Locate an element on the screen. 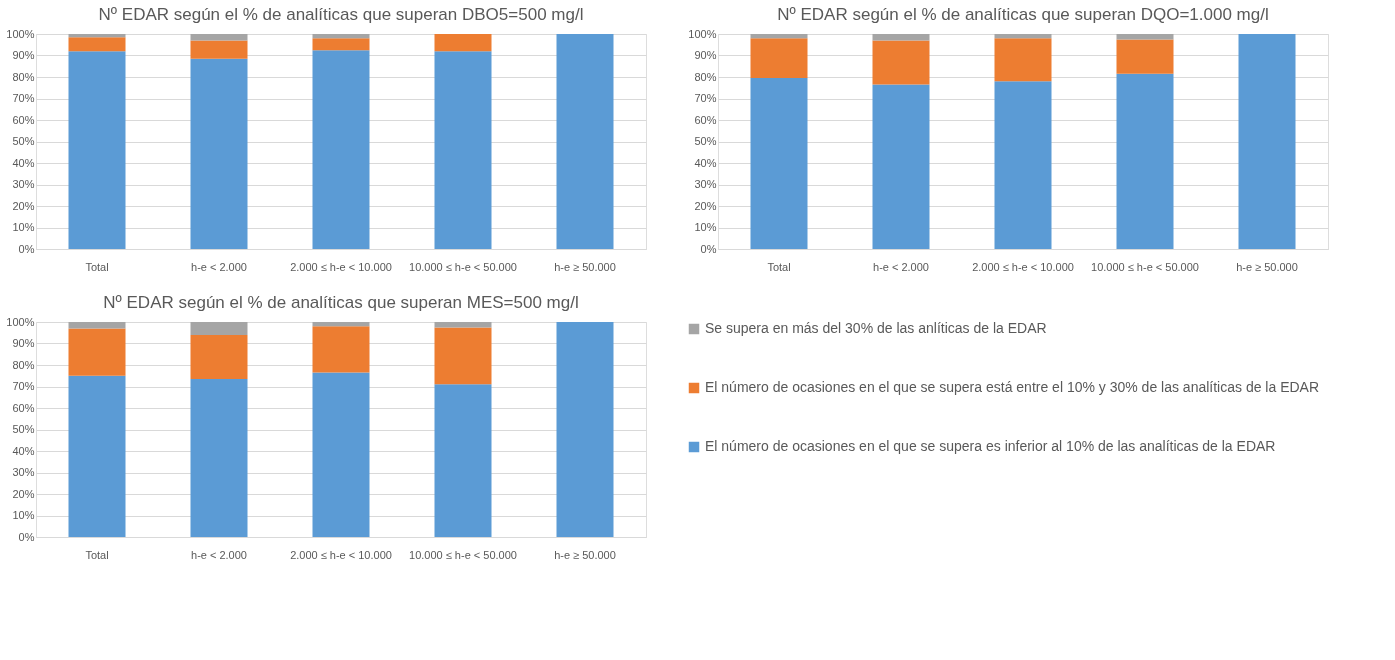 The image size is (1395, 660). legend-label: El número de ocasiones en el que se supera está entre el 10% y 30% de las analíticas de la EDAR is located at coordinates (1012, 387).